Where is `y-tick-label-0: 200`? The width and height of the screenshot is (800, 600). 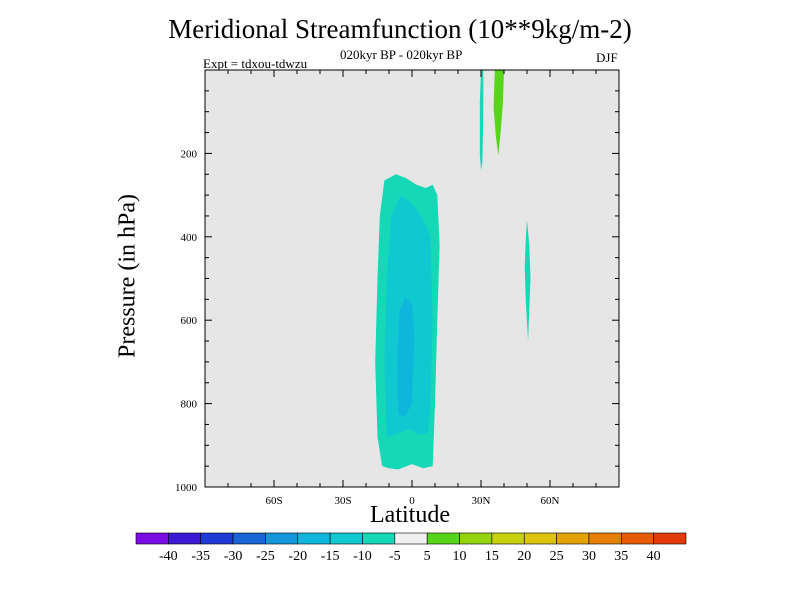 y-tick-label-0: 200 is located at coordinates (189, 154).